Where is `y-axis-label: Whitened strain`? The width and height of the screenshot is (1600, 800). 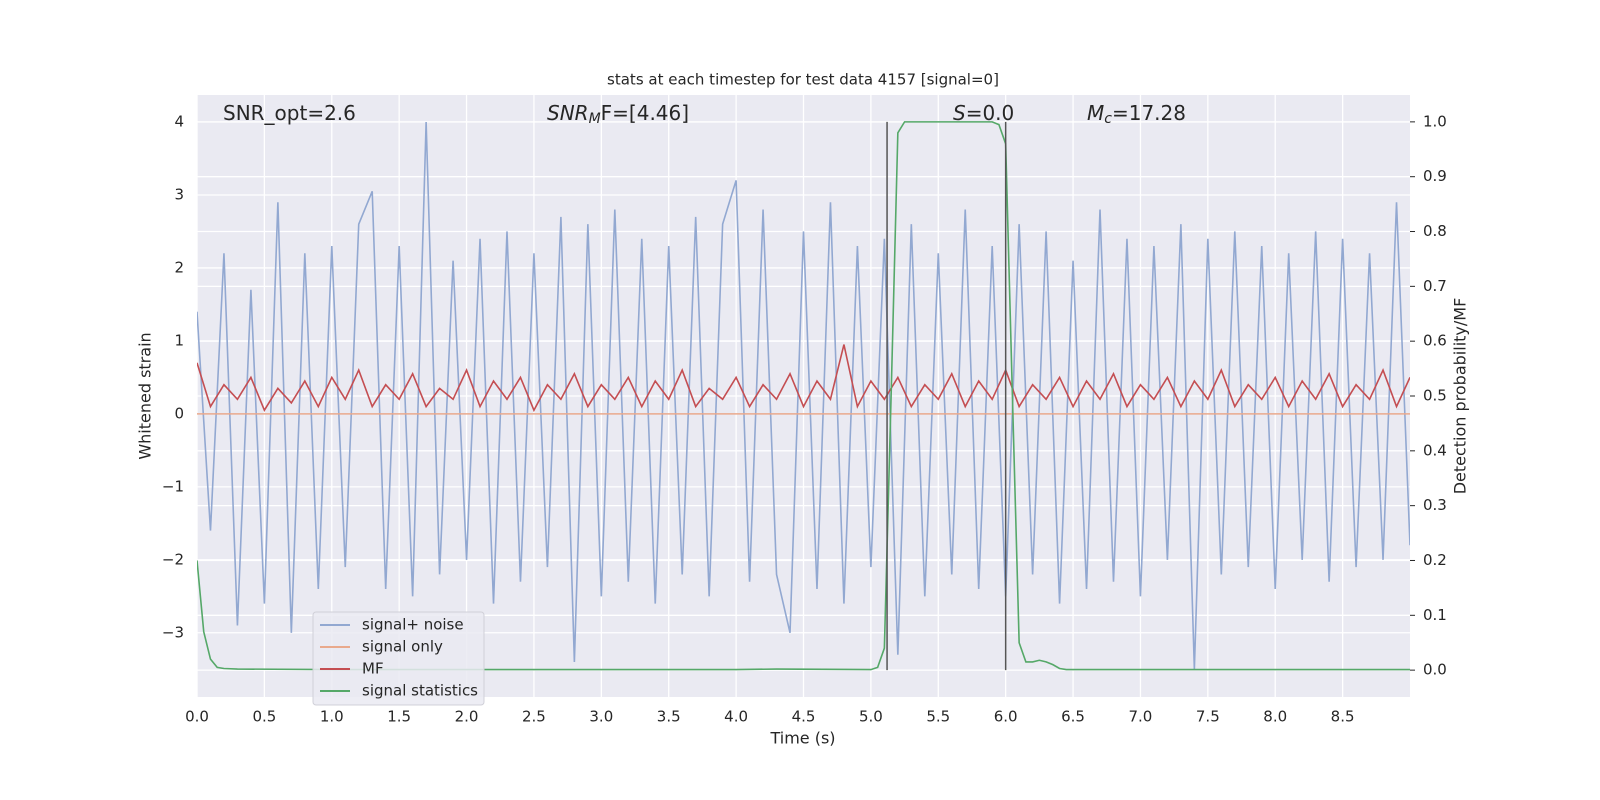 y-axis-label: Whitened strain is located at coordinates (145, 395).